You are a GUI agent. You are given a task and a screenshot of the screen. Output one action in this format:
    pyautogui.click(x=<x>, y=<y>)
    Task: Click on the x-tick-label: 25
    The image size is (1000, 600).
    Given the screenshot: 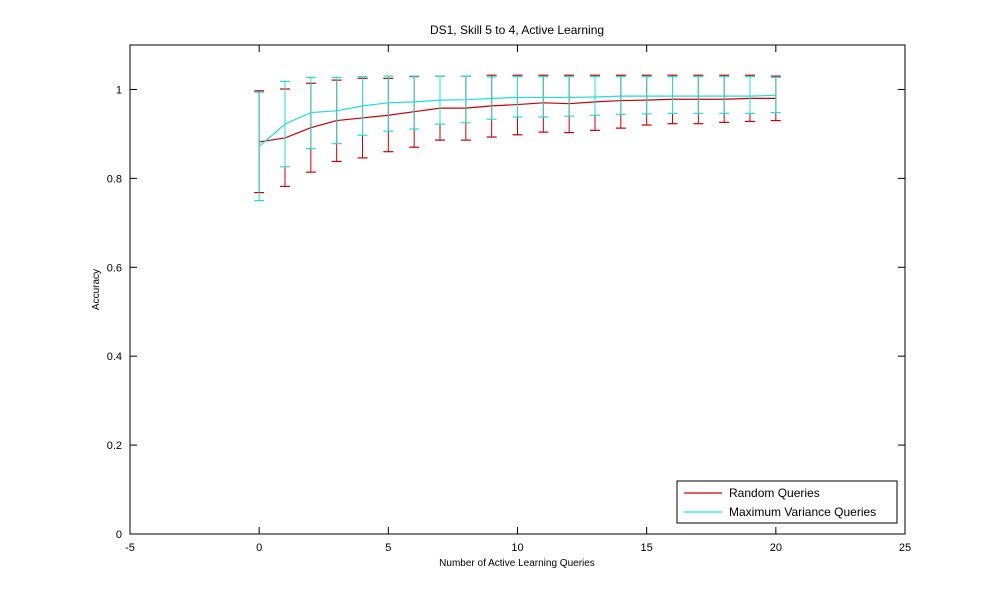 What is the action you would take?
    pyautogui.click(x=905, y=548)
    